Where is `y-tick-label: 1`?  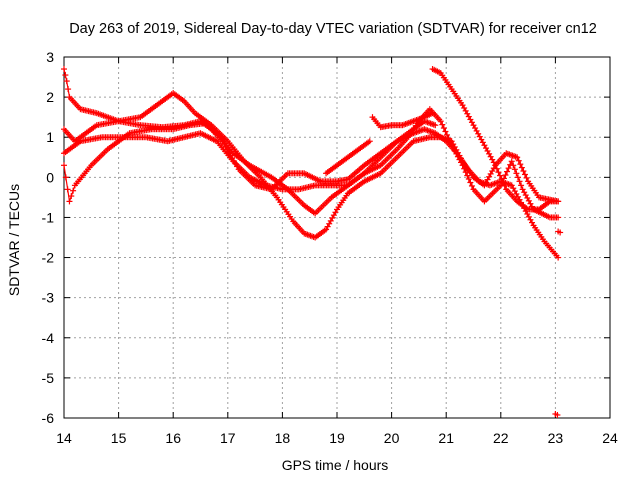 y-tick-label: 1 is located at coordinates (50, 137).